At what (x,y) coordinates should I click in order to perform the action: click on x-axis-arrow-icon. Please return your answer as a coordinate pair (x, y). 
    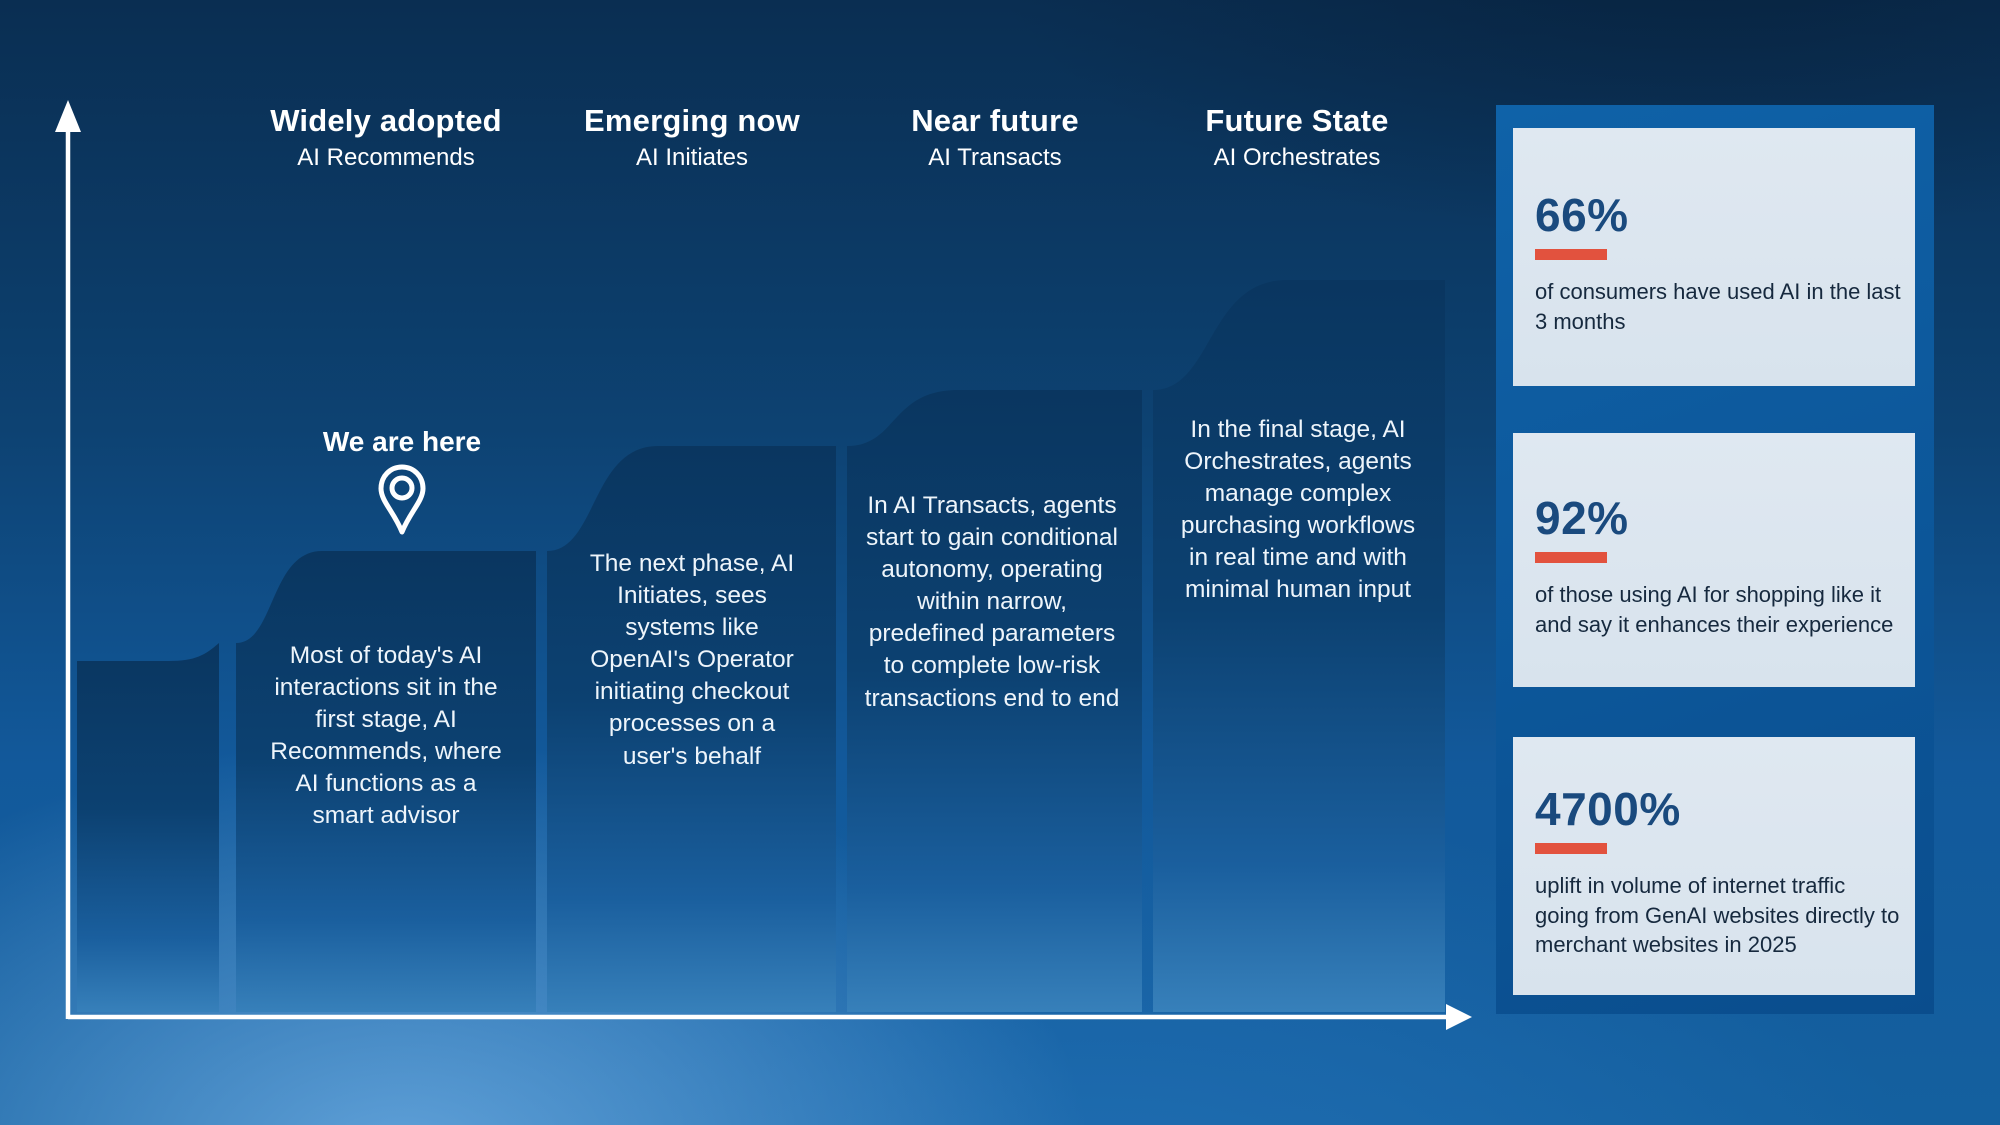
    Looking at the image, I should click on (1459, 1017).